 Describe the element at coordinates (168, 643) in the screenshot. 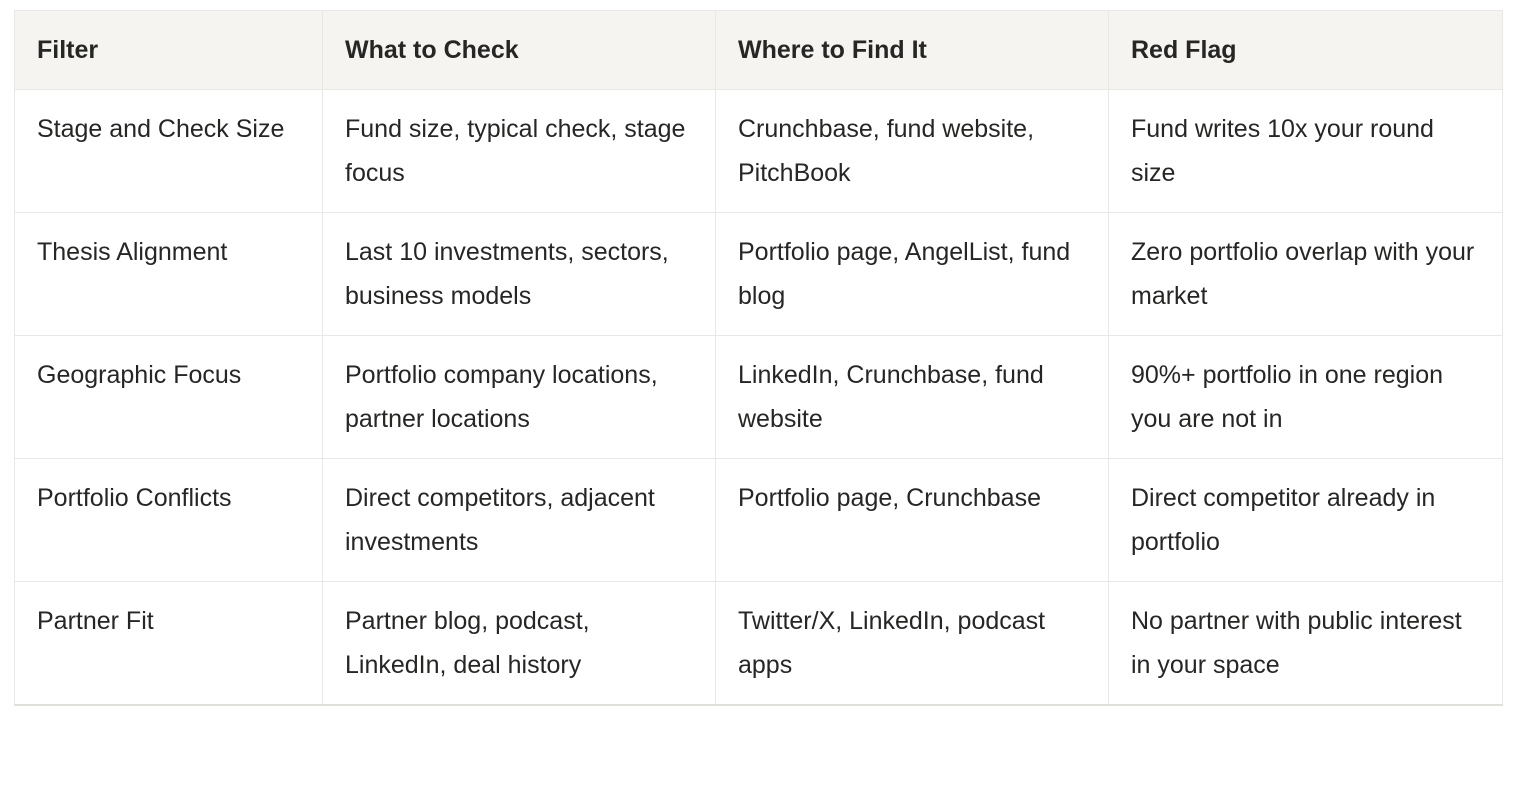

I see `cell-filter: Partner Fit` at that location.